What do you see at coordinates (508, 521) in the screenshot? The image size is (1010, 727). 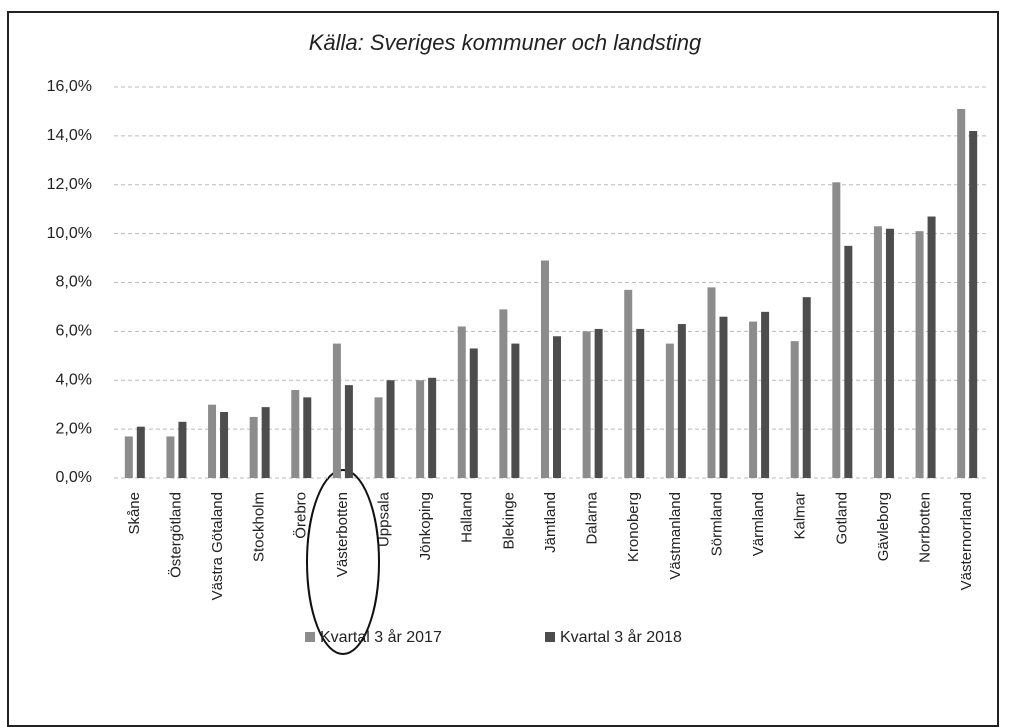 I see `x-tick-label: Blekinge` at bounding box center [508, 521].